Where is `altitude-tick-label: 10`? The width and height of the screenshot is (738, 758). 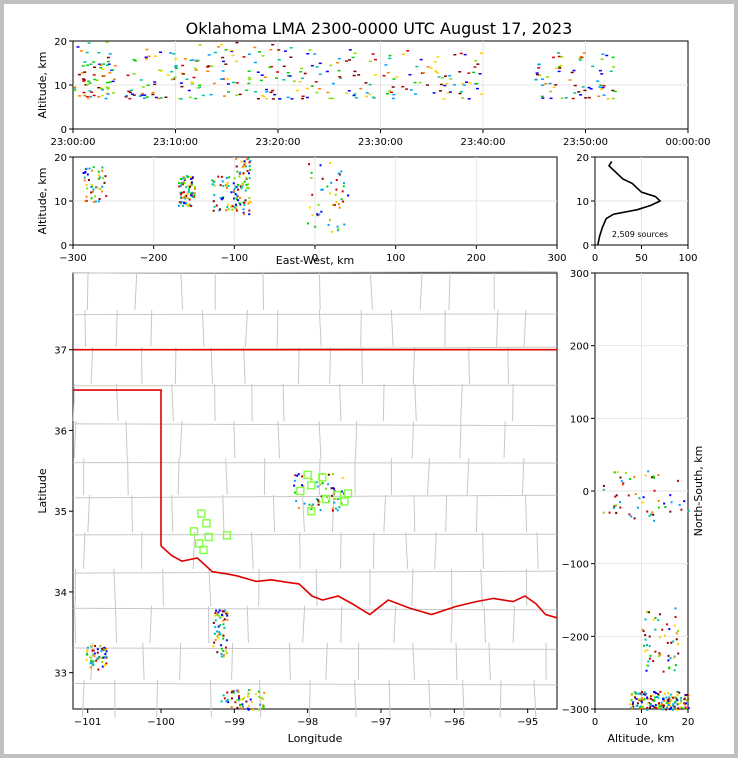
altitude-tick-label: 10 is located at coordinates (582, 202).